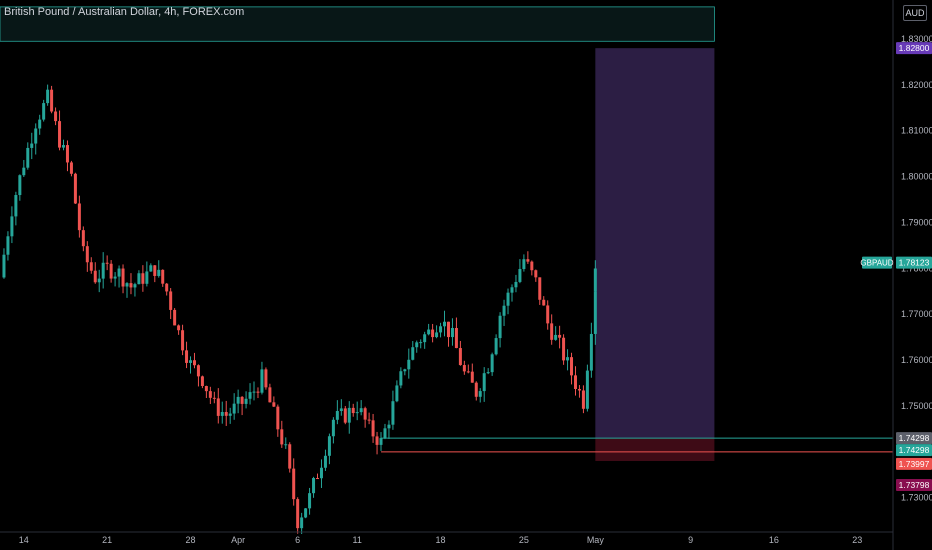 The width and height of the screenshot is (932, 550). Describe the element at coordinates (915, 13) in the screenshot. I see `currency-badge: AUD` at that location.